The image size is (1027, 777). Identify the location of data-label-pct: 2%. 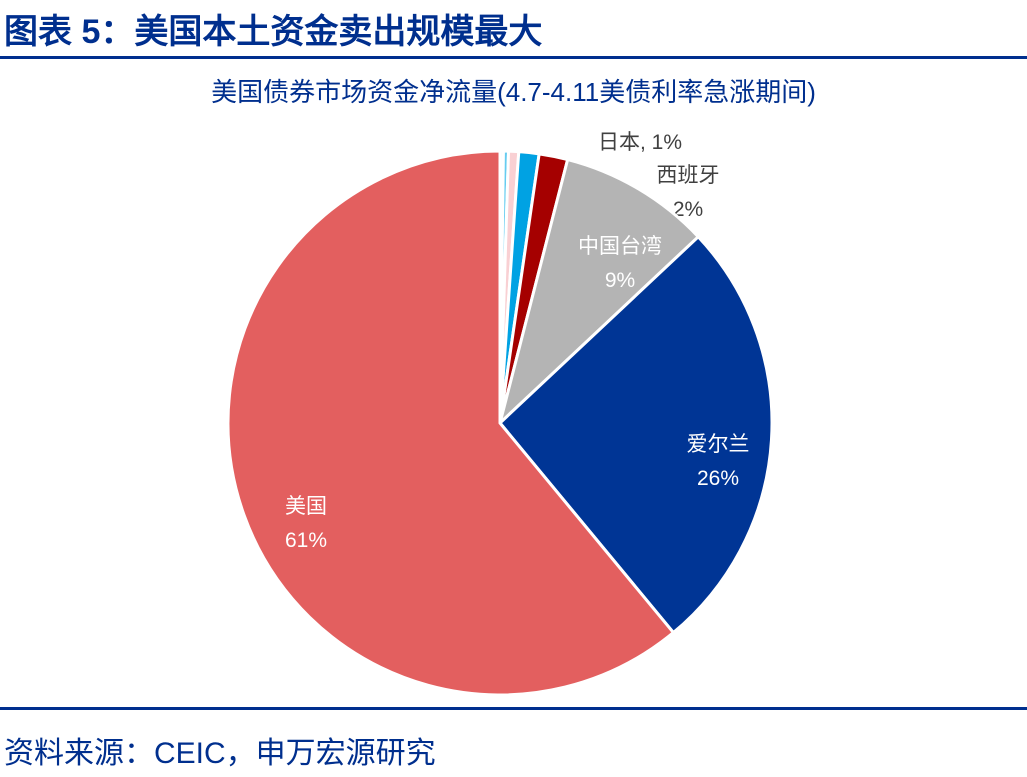
(688, 209).